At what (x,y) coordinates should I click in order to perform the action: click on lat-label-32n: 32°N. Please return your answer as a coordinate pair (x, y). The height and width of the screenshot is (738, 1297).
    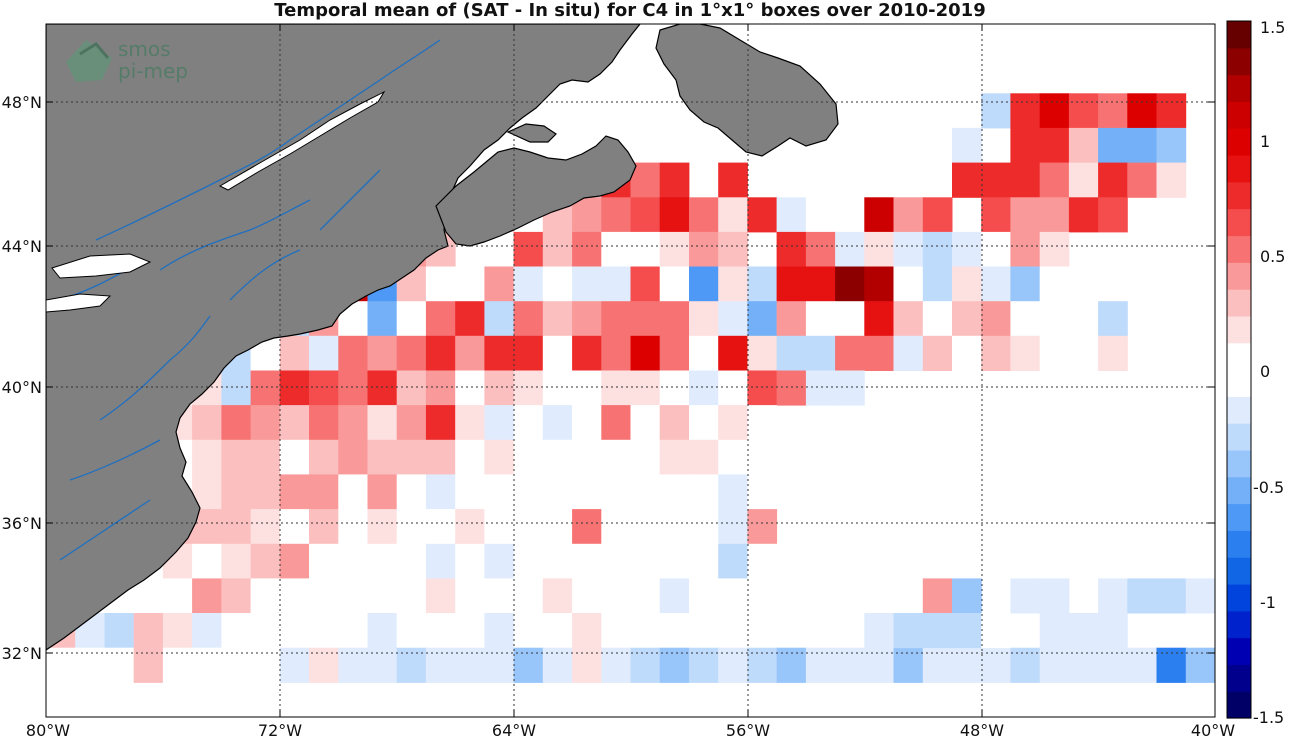
    Looking at the image, I should click on (22, 653).